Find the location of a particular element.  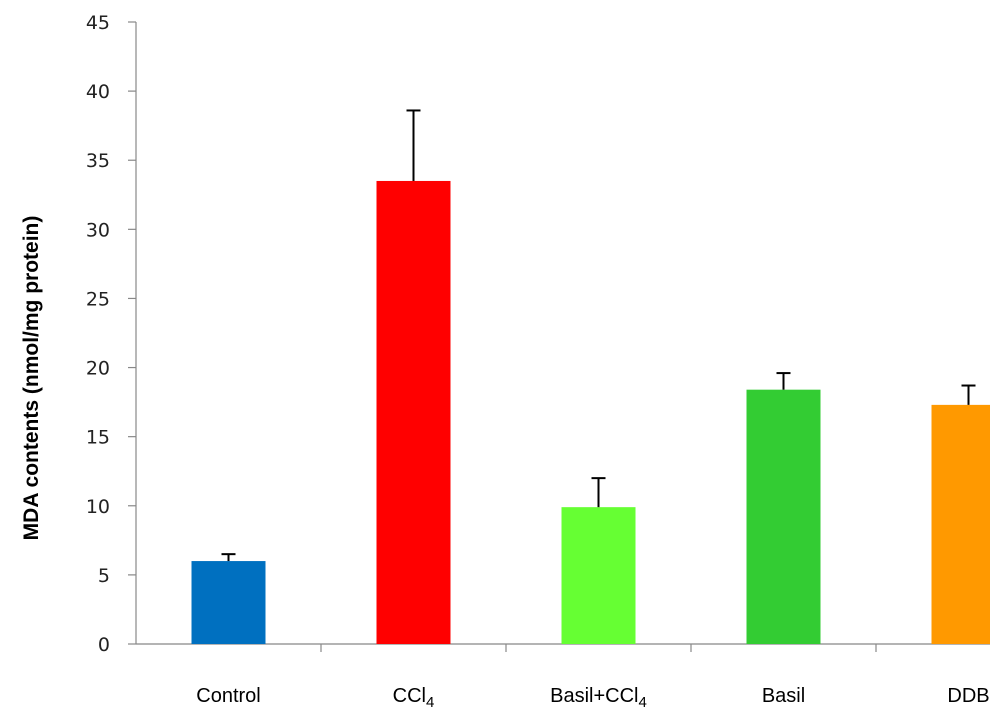

y-axis: 0 5 10 15 20 25 30 35 40 45 is located at coordinates (111, 334).